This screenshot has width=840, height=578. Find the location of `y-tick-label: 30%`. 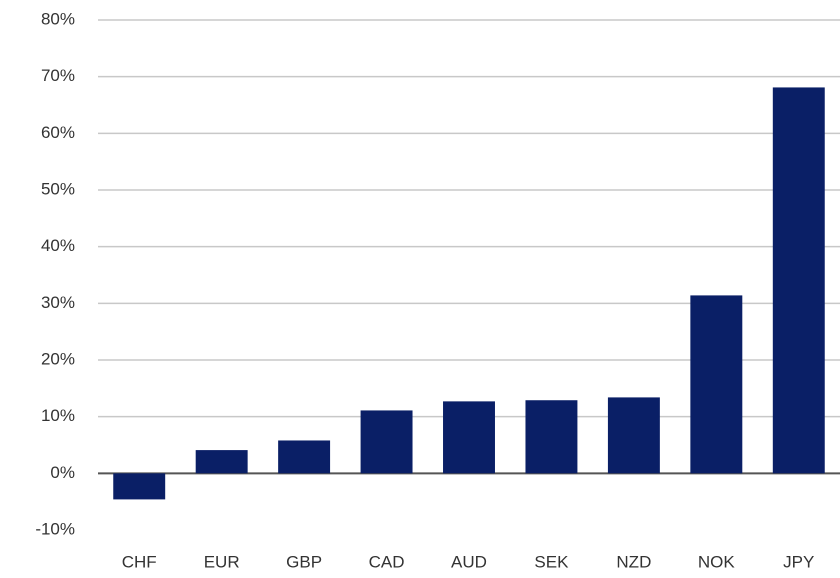

y-tick-label: 30% is located at coordinates (58, 302).